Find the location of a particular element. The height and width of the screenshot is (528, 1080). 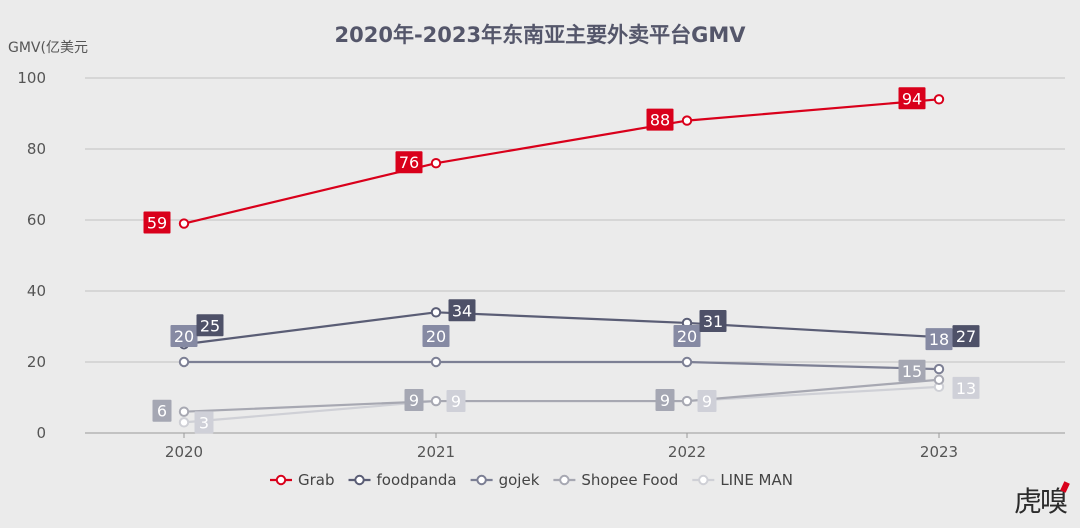

data-label: 13 is located at coordinates (966, 387).